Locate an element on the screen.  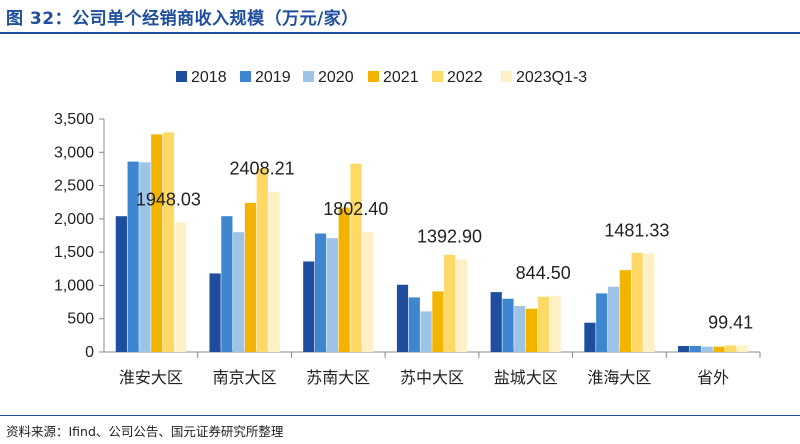
legend-label-2: 2020 is located at coordinates (336, 77).